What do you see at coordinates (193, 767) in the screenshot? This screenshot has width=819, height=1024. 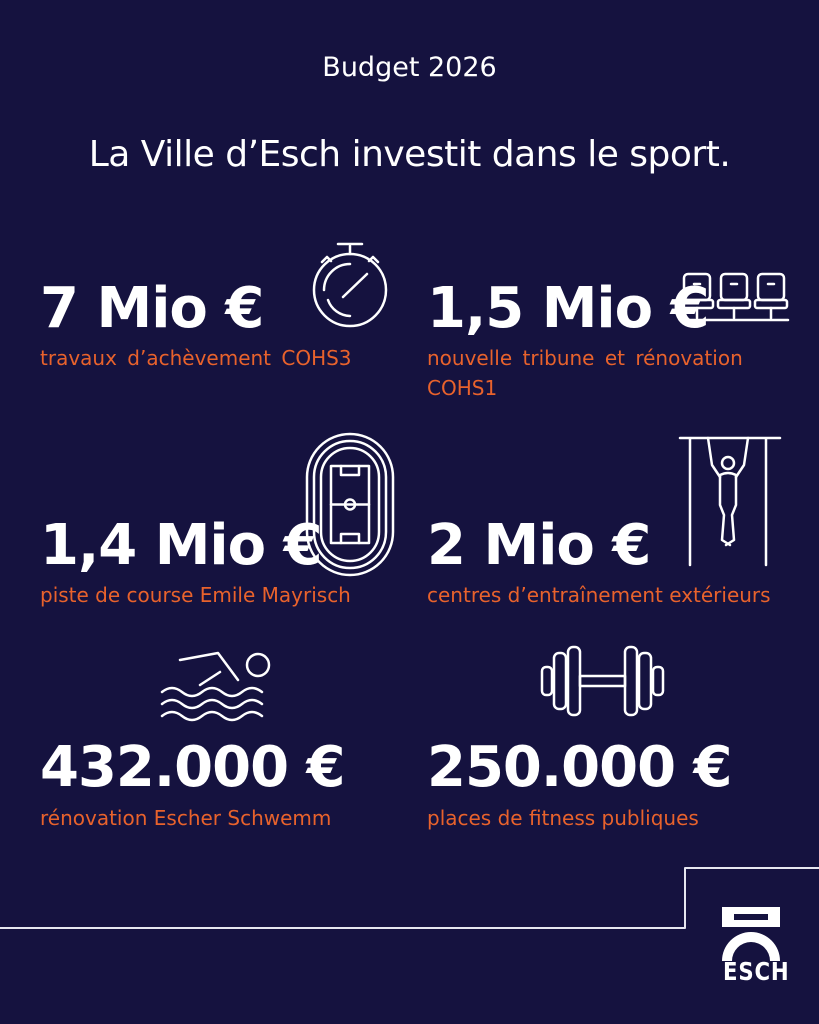 I see `amount-pool: 432.000 €` at bounding box center [193, 767].